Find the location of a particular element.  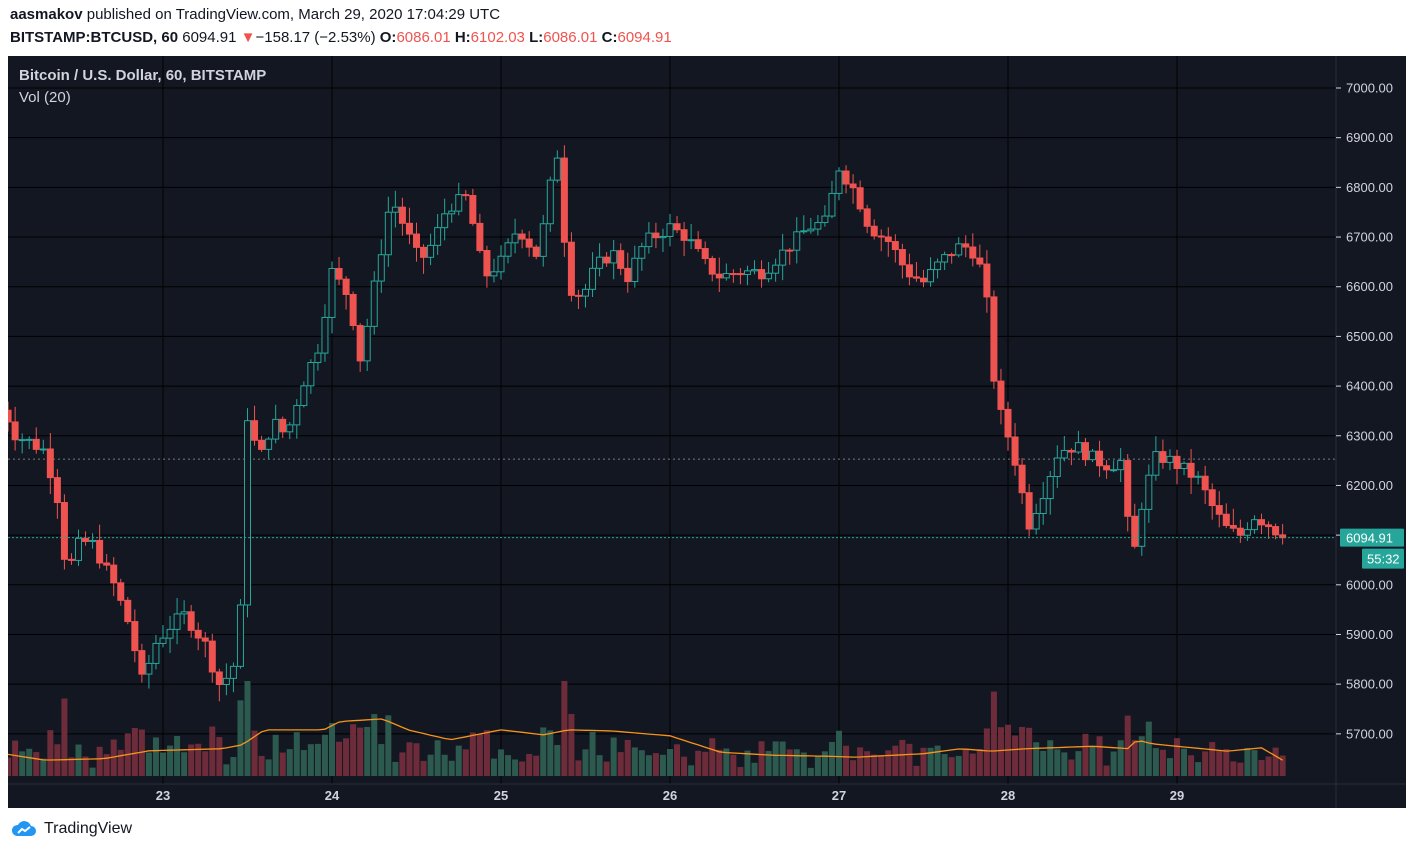

brand-name: TradingView is located at coordinates (88, 828).